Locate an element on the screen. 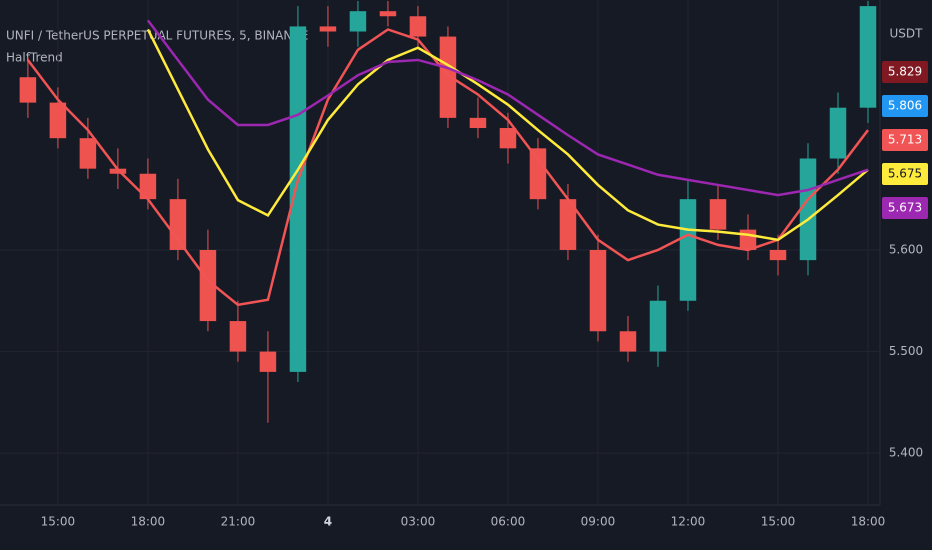 The width and height of the screenshot is (932, 550). price-tag-label: 5.806 is located at coordinates (905, 106).